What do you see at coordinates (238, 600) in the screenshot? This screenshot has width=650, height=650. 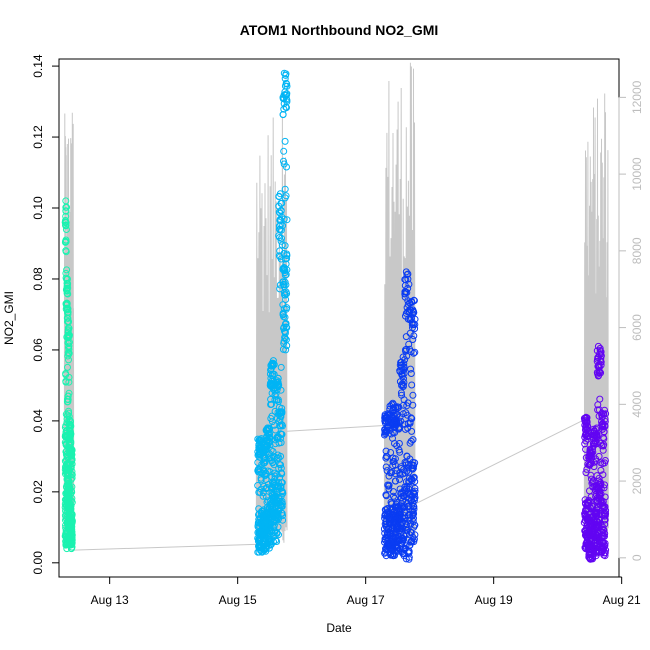 I see `x-tick-label: Aug 15` at bounding box center [238, 600].